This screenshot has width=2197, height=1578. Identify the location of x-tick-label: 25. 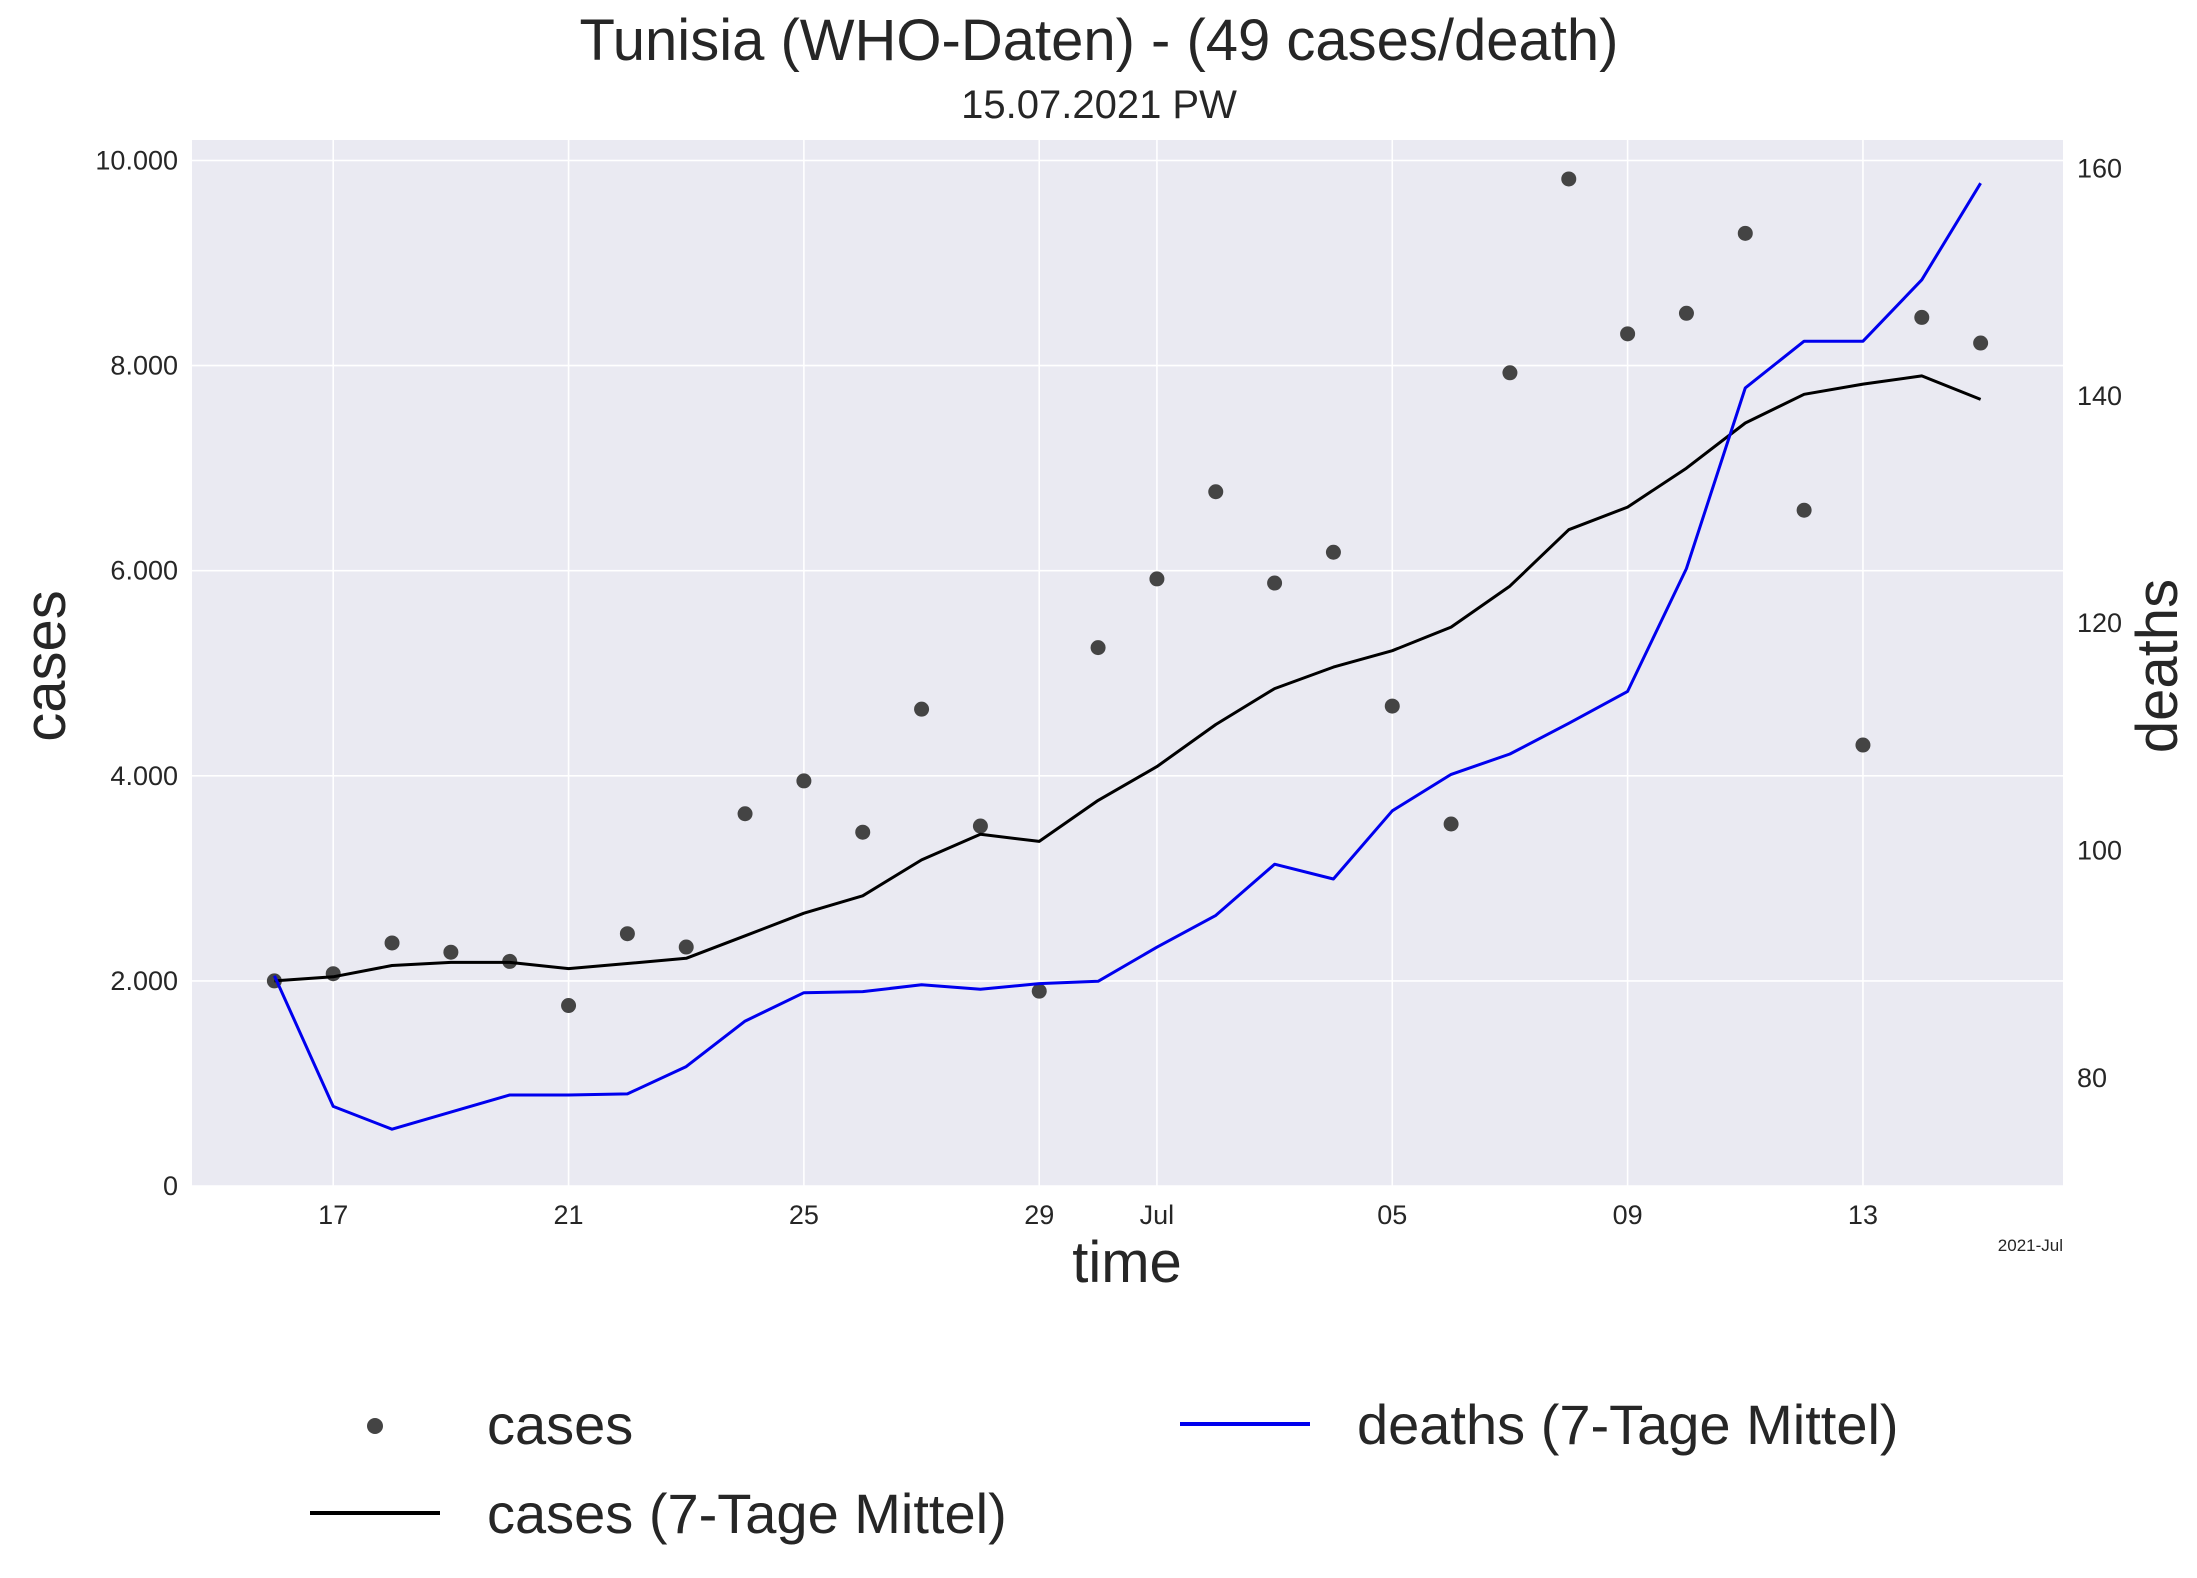
(804, 1215).